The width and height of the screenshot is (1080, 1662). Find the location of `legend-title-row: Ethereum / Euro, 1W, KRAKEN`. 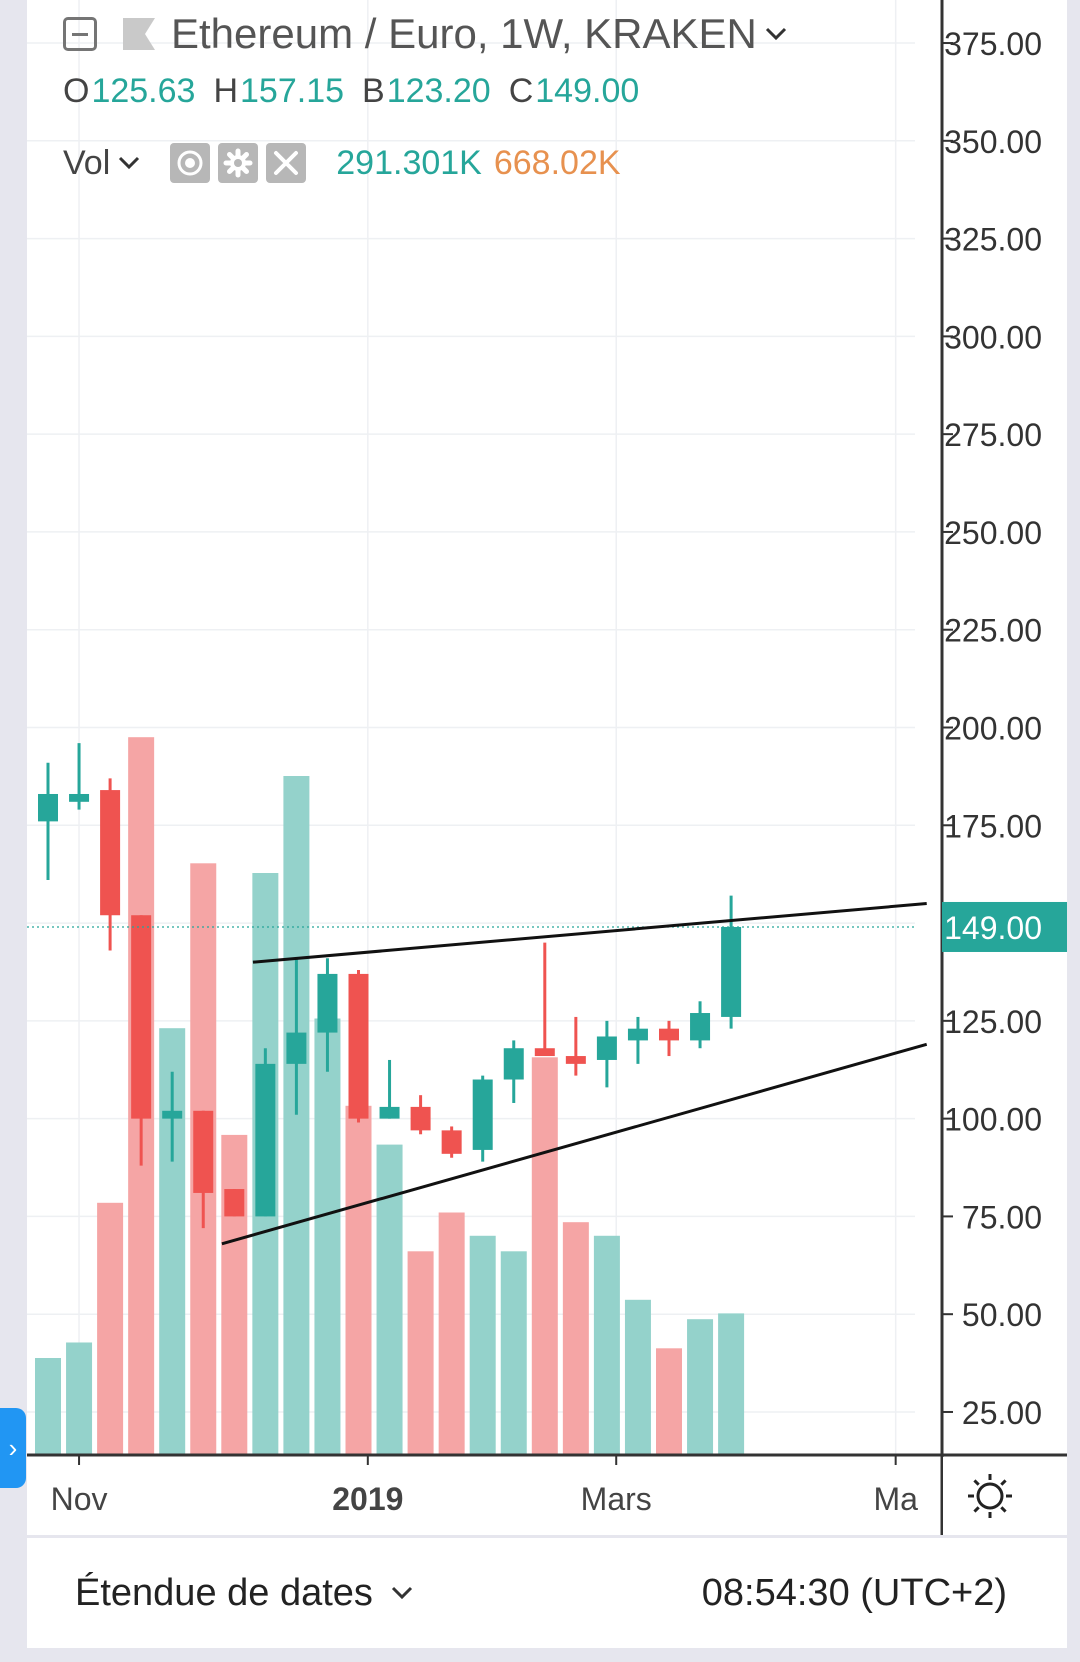

legend-title-row: Ethereum / Euro, 1W, KRAKEN is located at coordinates (425, 34).